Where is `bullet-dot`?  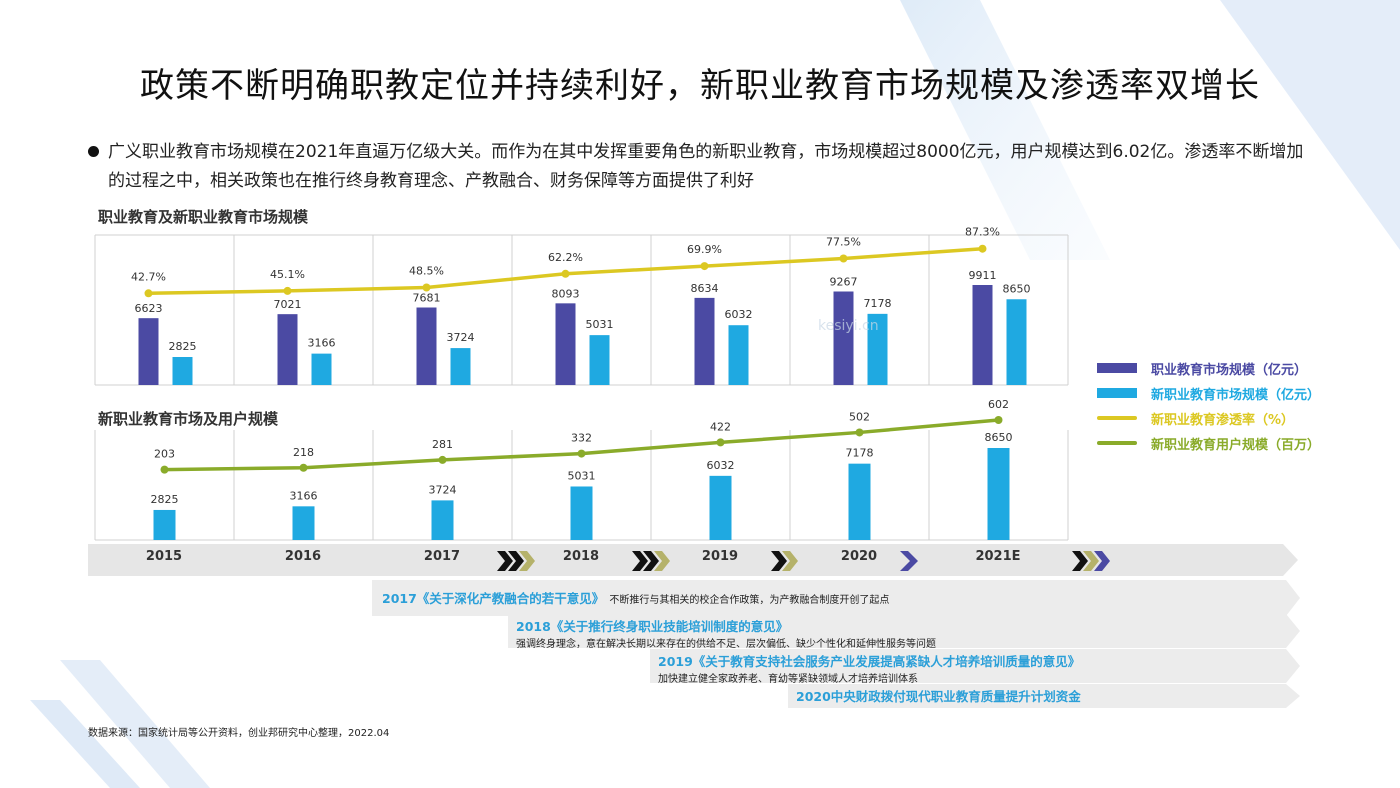
bullet-dot is located at coordinates (93, 151).